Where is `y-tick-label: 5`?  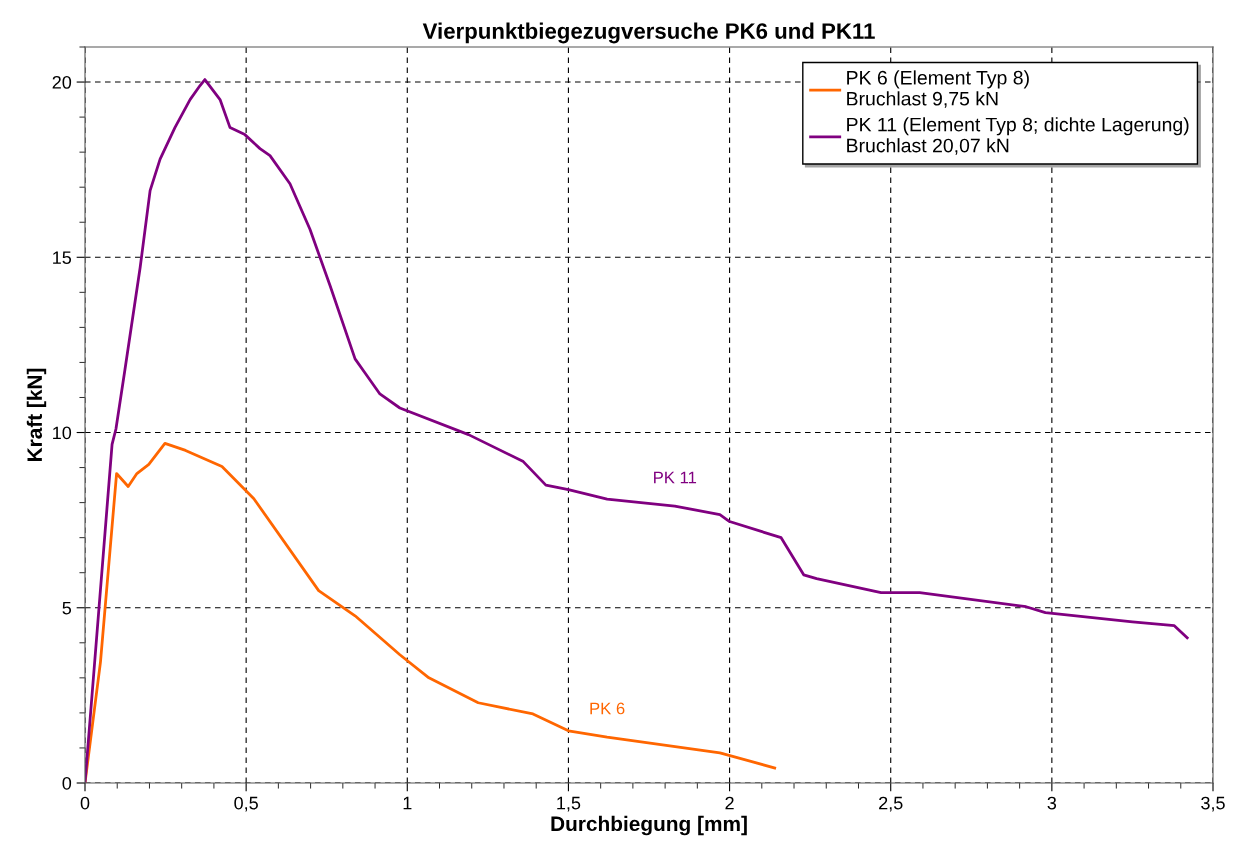
y-tick-label: 5 is located at coordinates (67, 608).